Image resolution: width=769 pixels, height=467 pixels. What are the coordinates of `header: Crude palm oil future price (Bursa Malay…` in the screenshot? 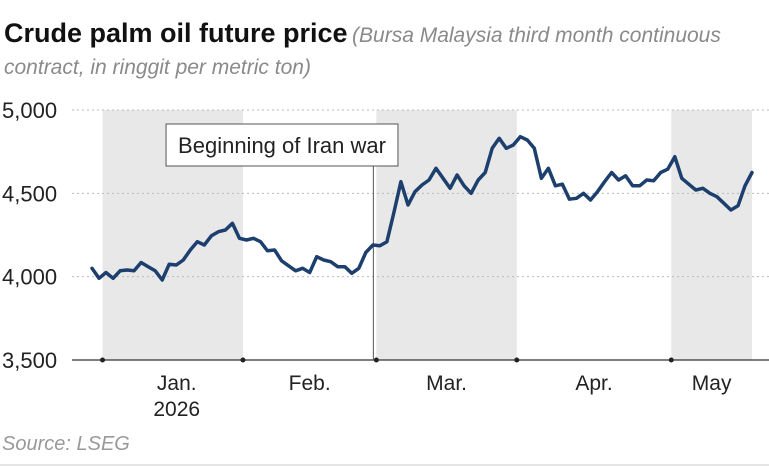 It's located at (369, 51).